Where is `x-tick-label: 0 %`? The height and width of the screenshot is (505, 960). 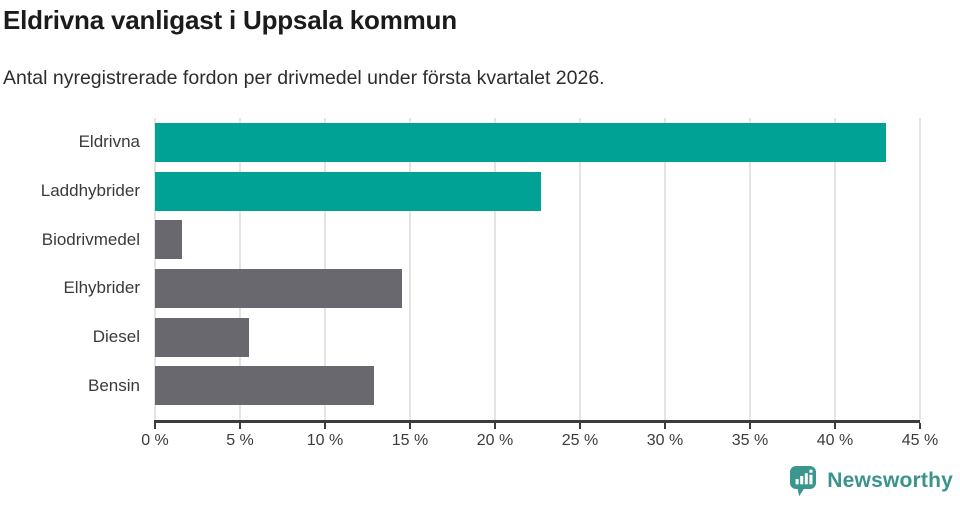
x-tick-label: 0 % is located at coordinates (155, 440).